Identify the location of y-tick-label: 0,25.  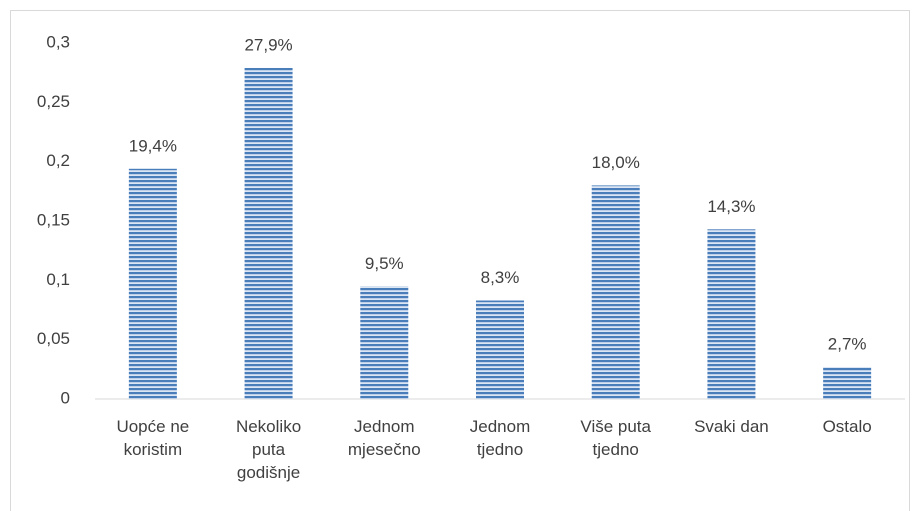
(53, 101).